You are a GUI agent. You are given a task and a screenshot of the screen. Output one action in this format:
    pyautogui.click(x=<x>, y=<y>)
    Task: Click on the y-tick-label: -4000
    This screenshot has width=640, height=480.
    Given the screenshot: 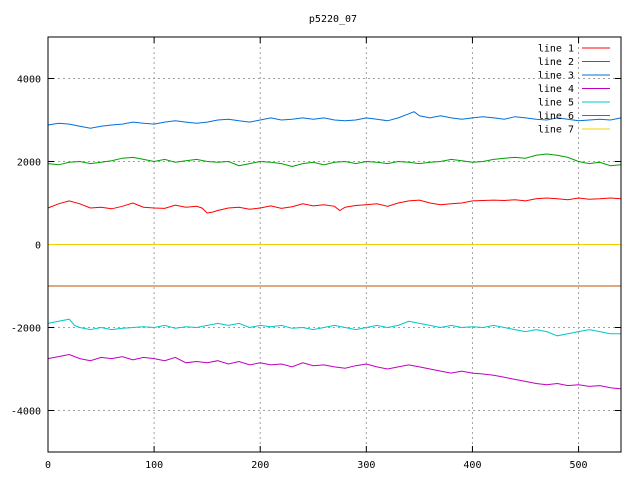 What is the action you would take?
    pyautogui.click(x=26, y=412)
    